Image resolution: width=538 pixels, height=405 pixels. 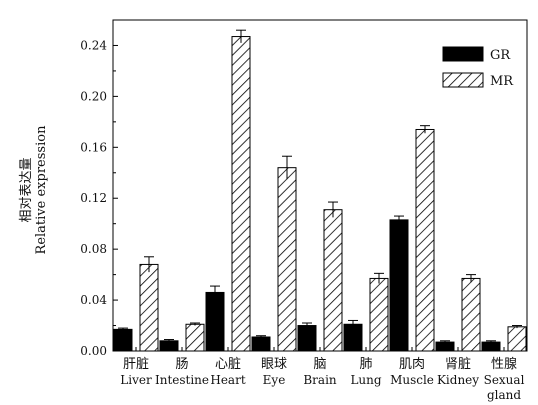 I want to click on legend-swatch-gr, so click(x=463, y=54).